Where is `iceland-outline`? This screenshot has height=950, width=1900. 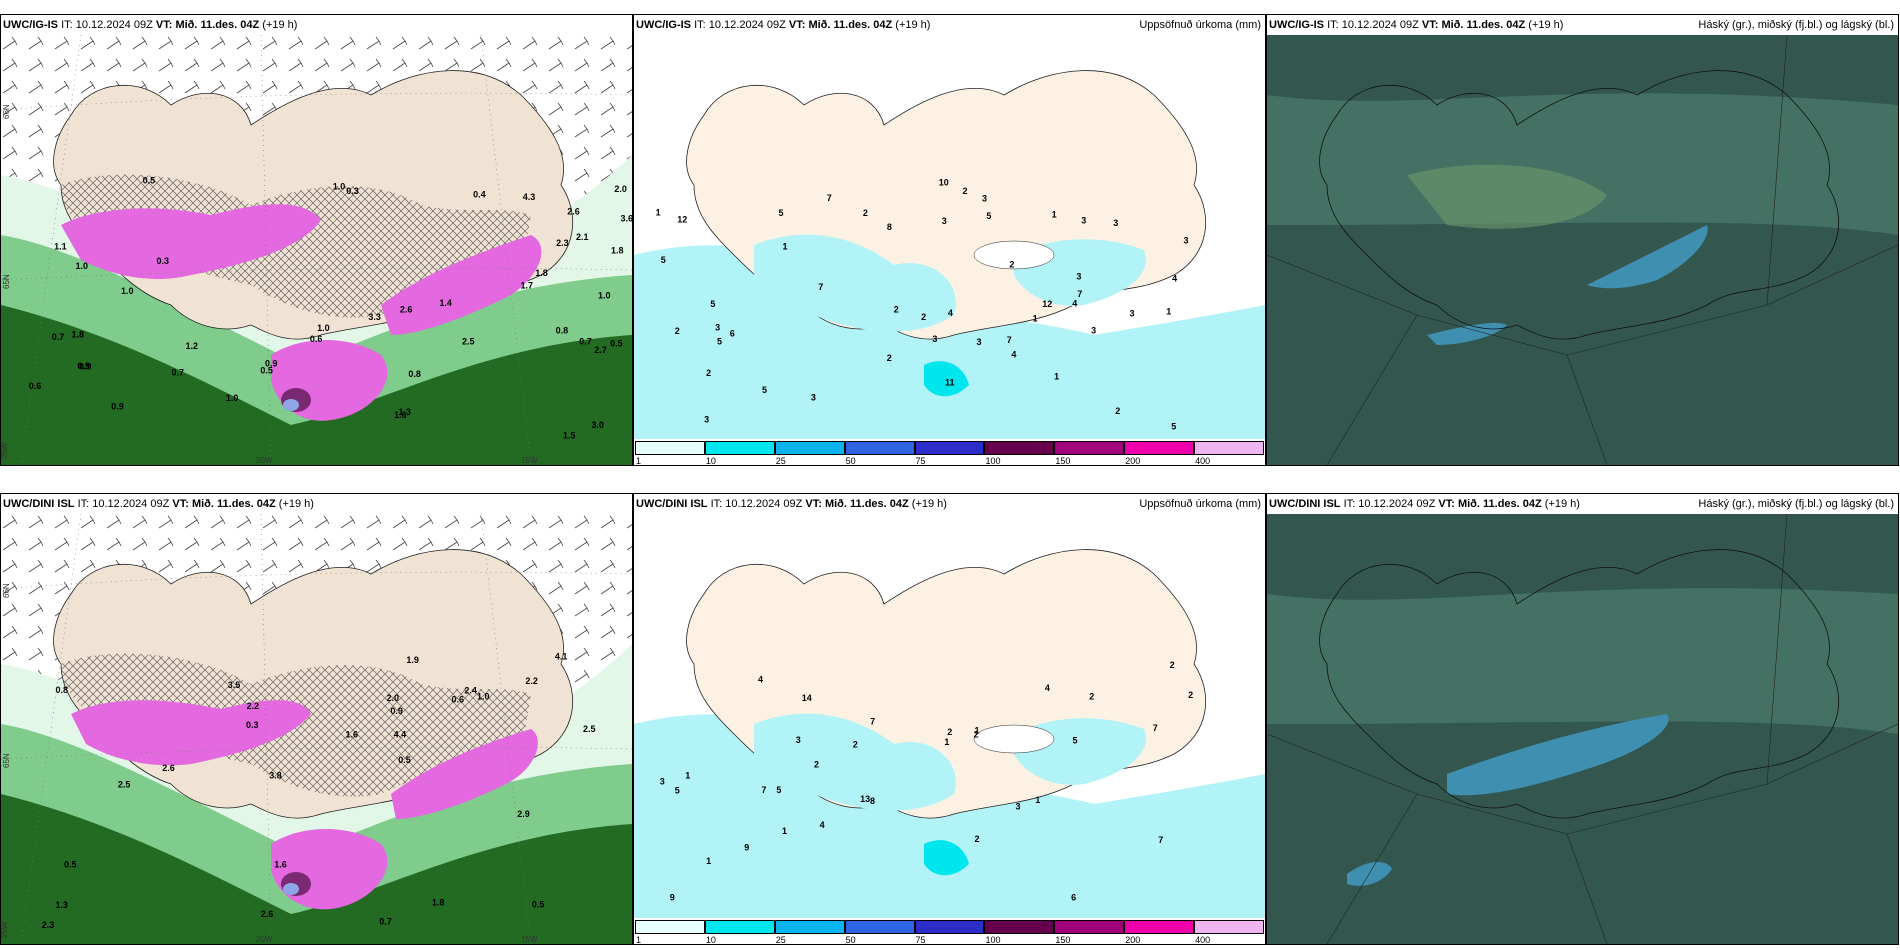 iceland-outline is located at coordinates (1579, 205).